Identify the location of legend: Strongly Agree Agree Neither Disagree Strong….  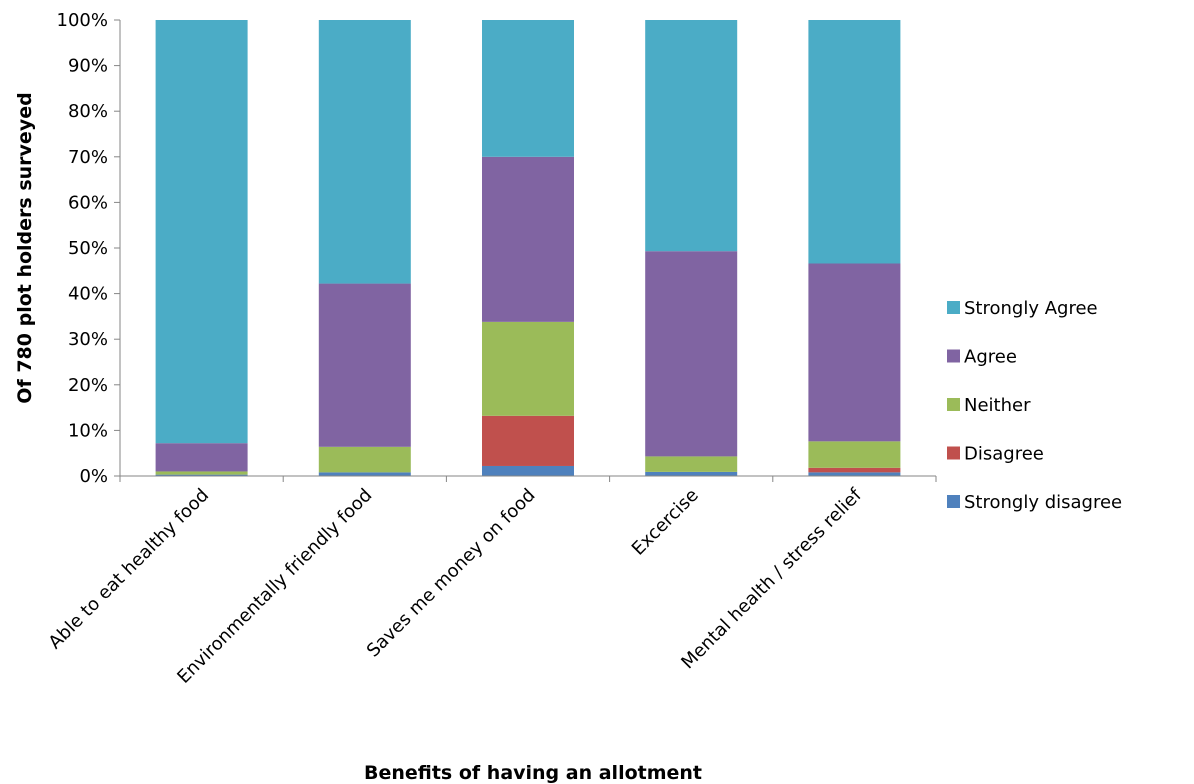
(1034, 405).